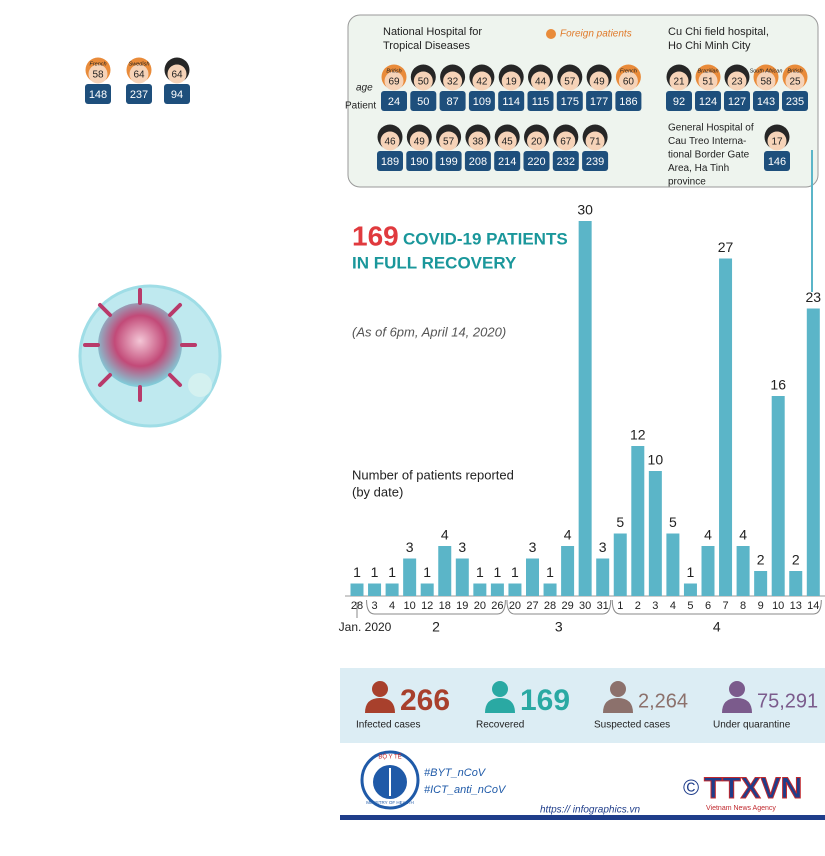 This screenshot has width=825, height=856. Describe the element at coordinates (585, 210) in the screenshot. I see `value-label: 30` at that location.